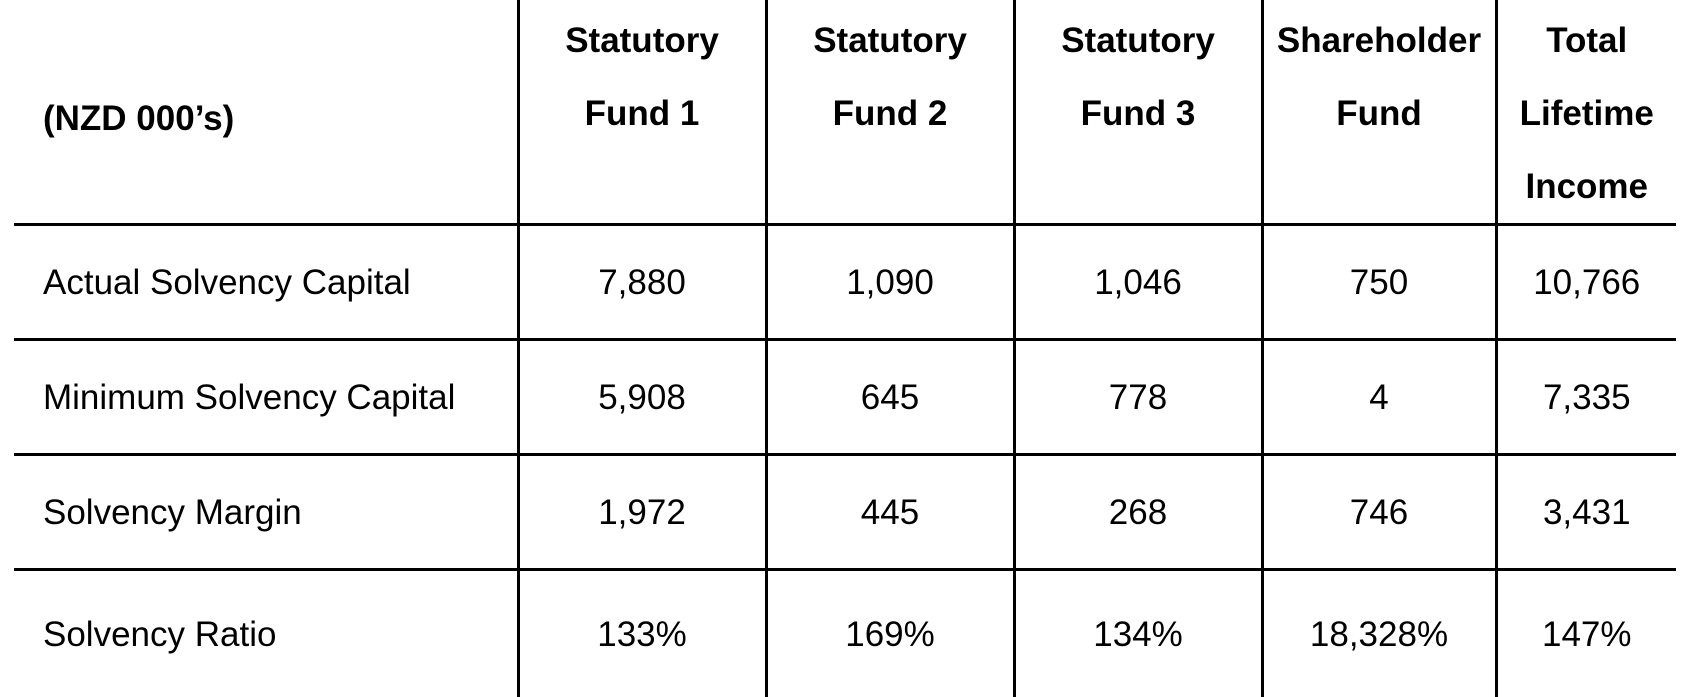 This screenshot has width=1684, height=697. Describe the element at coordinates (1379, 633) in the screenshot. I see `table-cell: 18,328%` at that location.